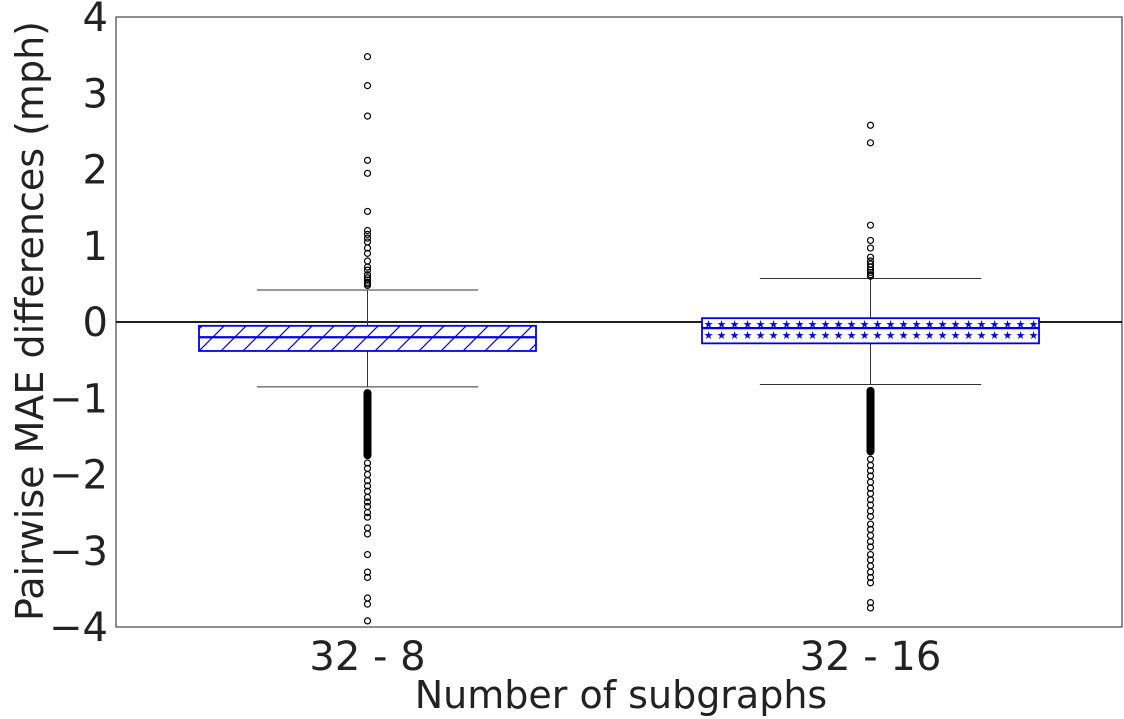  I want to click on y-tick-label: 3, so click(95, 94).